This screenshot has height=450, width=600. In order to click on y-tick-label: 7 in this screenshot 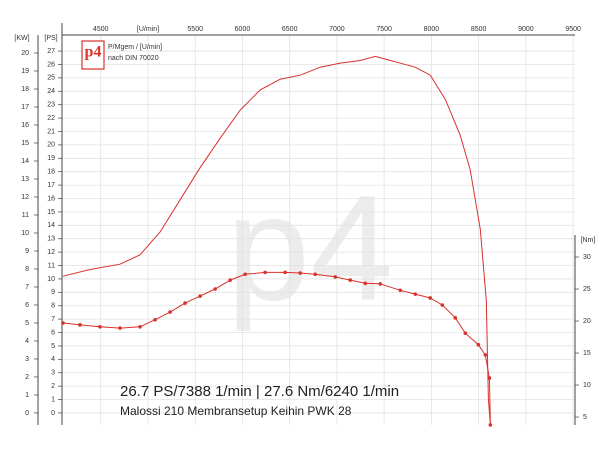, I will do `click(53, 319)`.